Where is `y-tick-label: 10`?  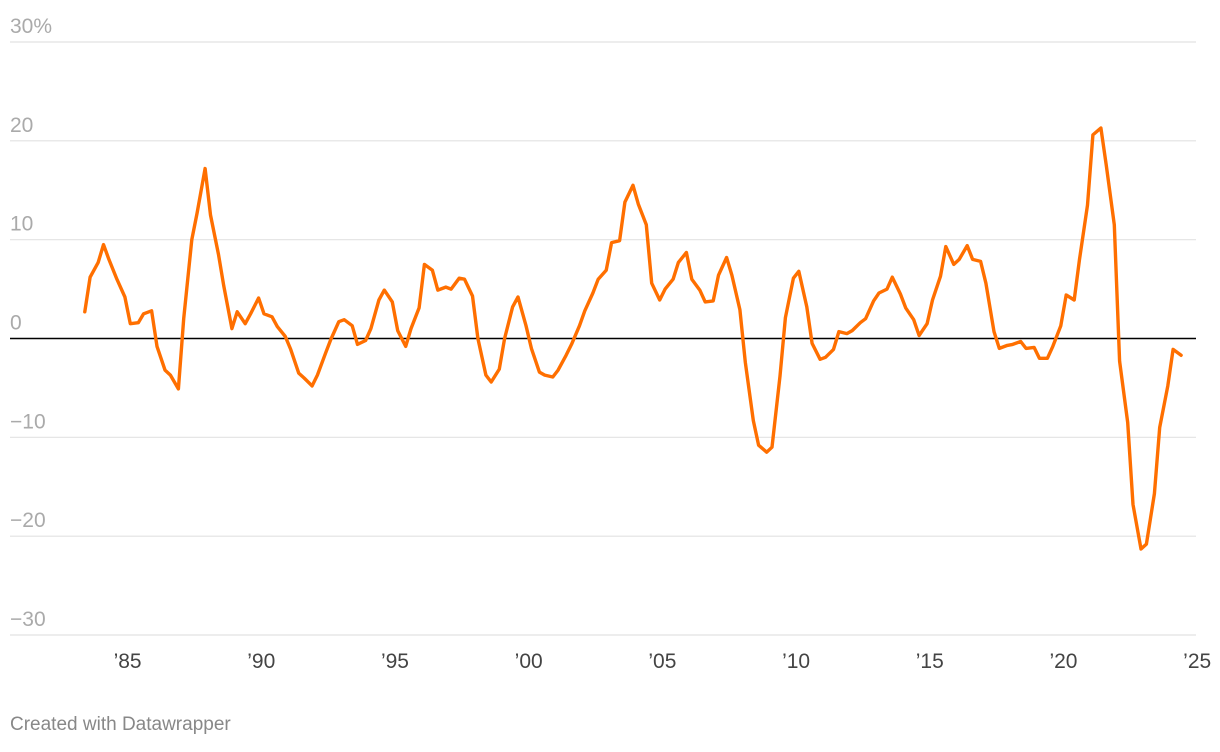 y-tick-label: 10 is located at coordinates (21, 224).